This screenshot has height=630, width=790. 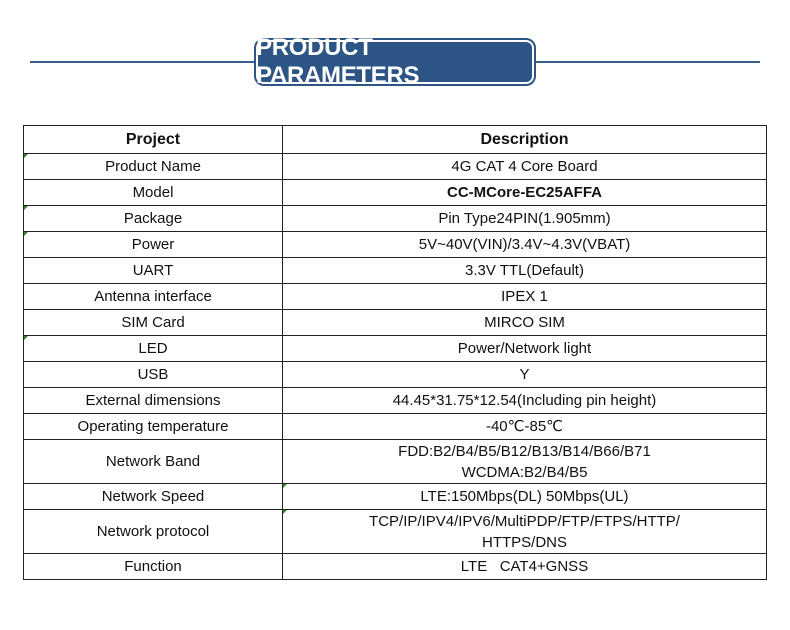 I want to click on table-row: Model CC-MCore-EC25AFFA, so click(x=395, y=192).